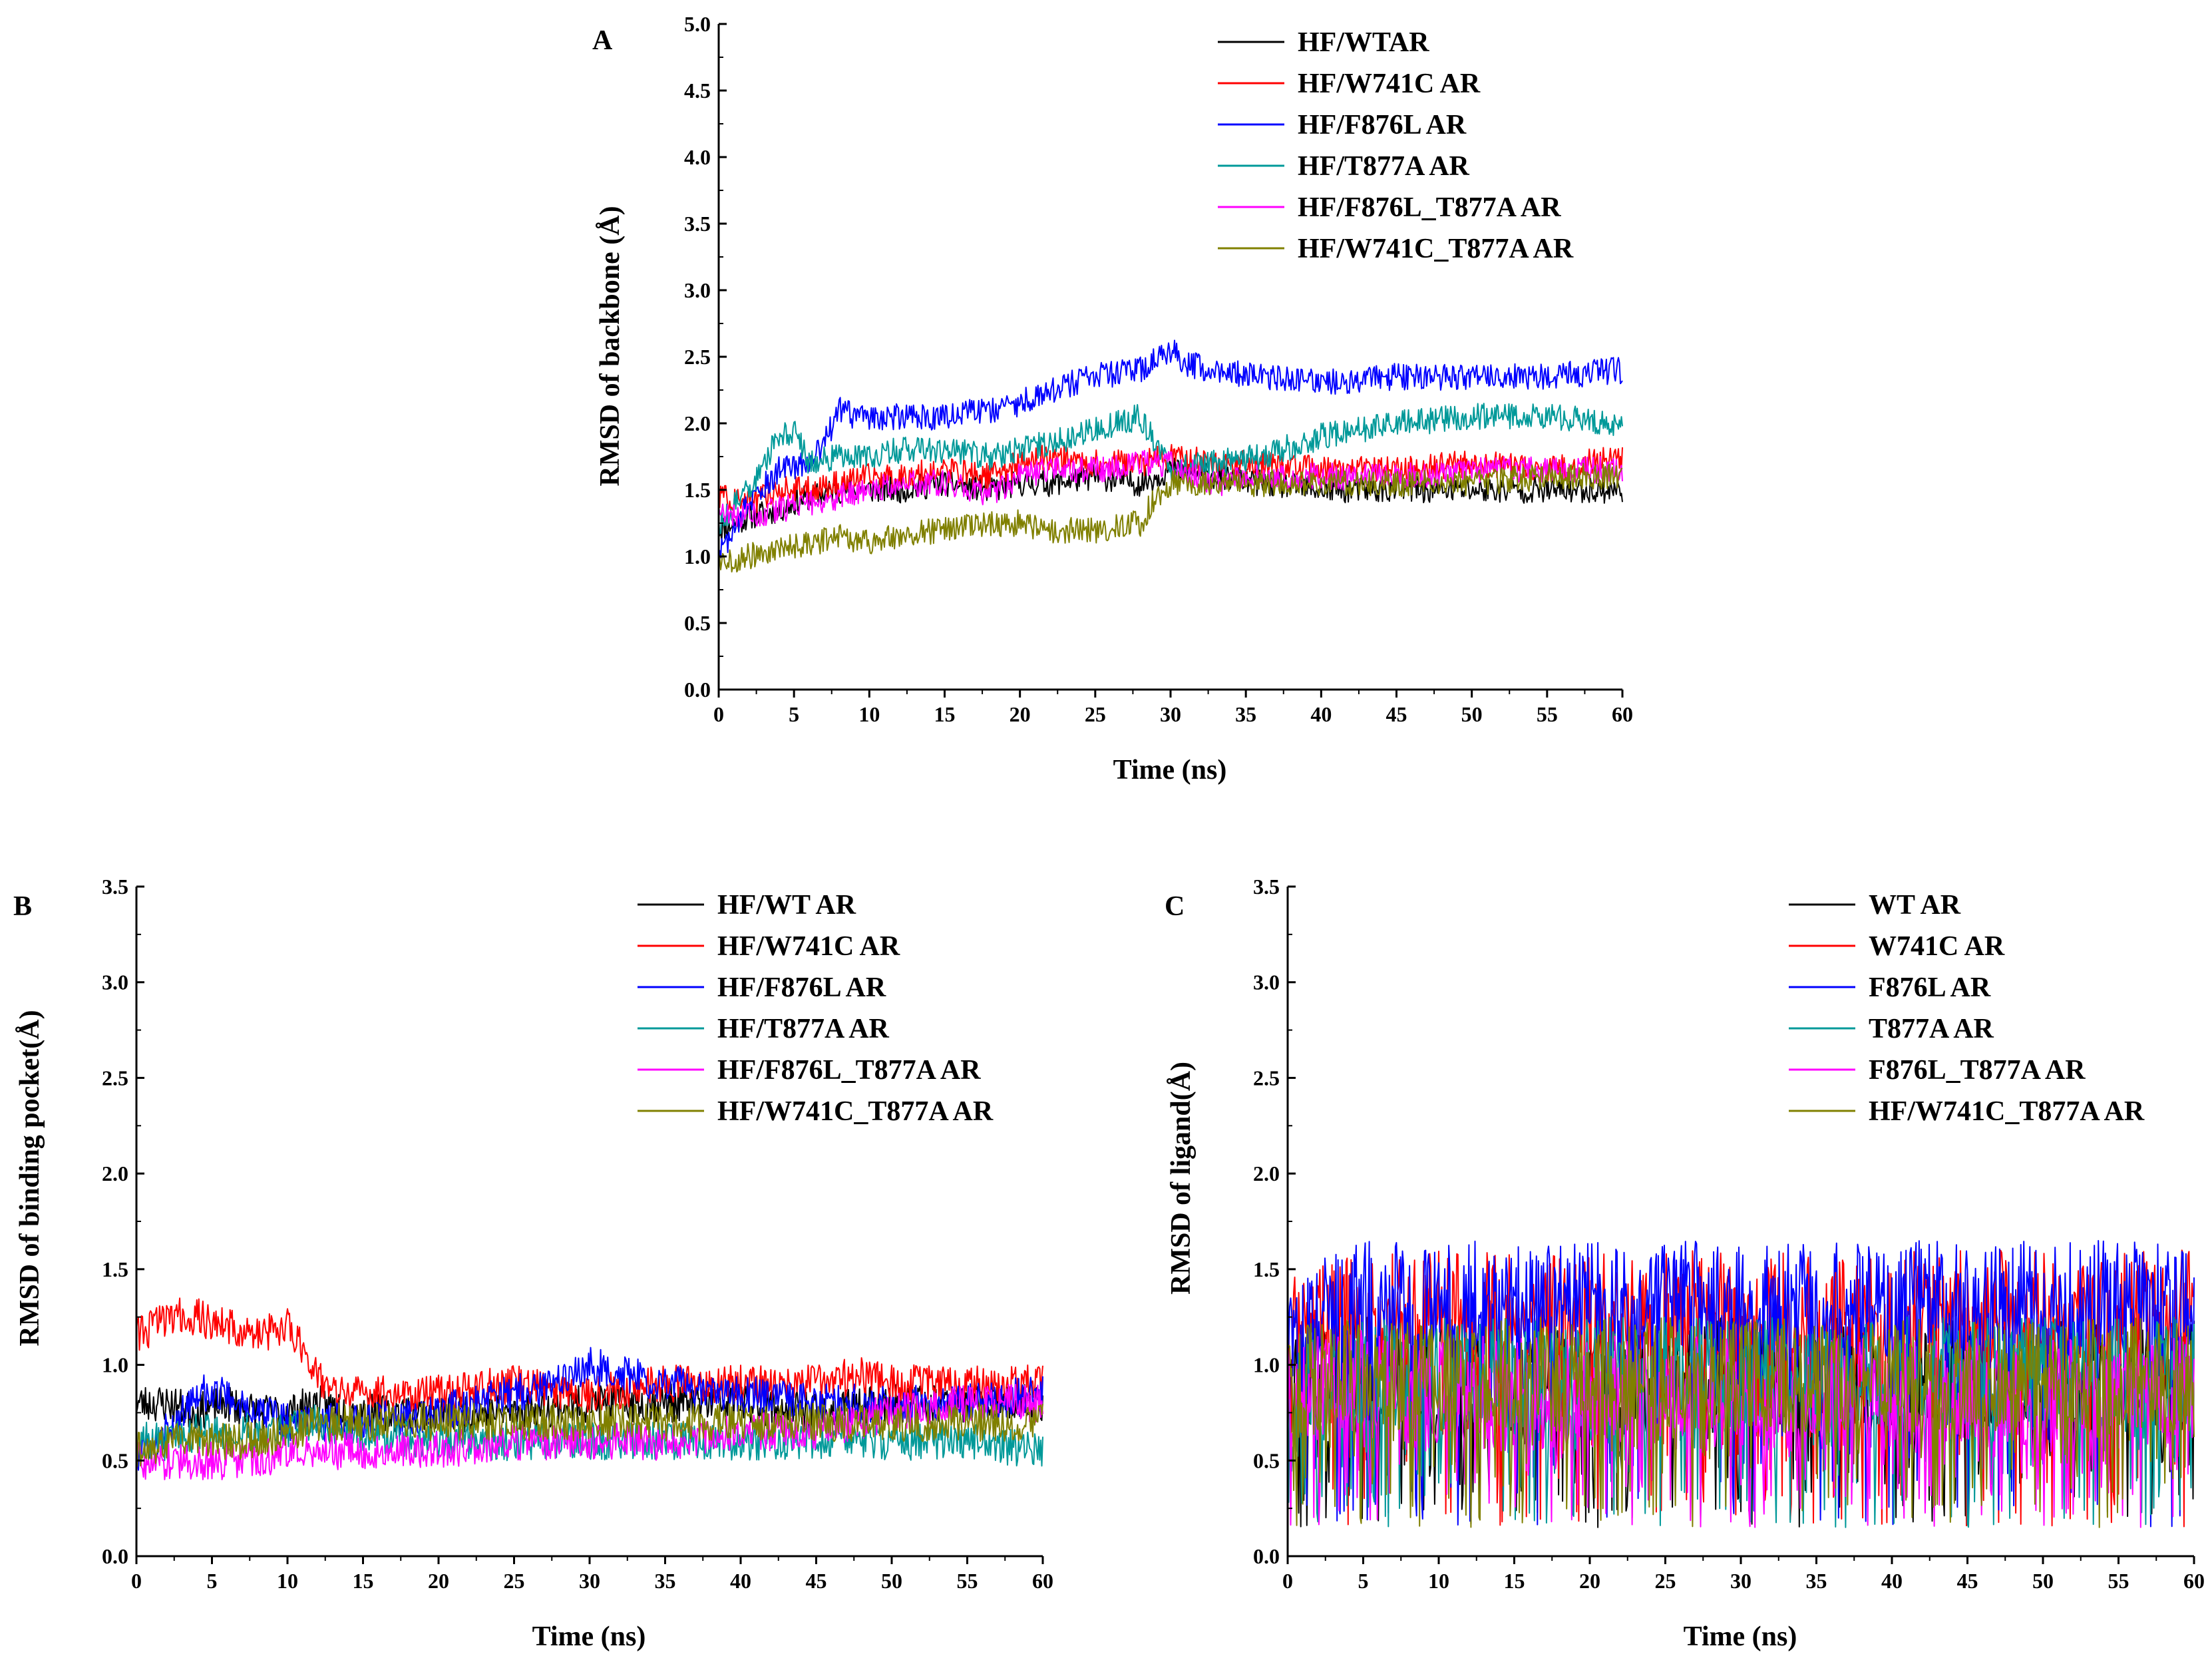 Image resolution: width=2212 pixels, height=1662 pixels. Describe the element at coordinates (697, 157) in the screenshot. I see `y-tick-label: 4.0` at that location.